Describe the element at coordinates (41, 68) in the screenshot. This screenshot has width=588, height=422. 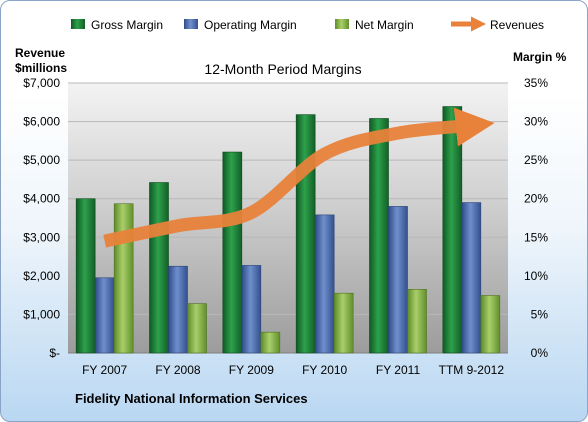
I see `y-left-label-line2: $millions` at that location.